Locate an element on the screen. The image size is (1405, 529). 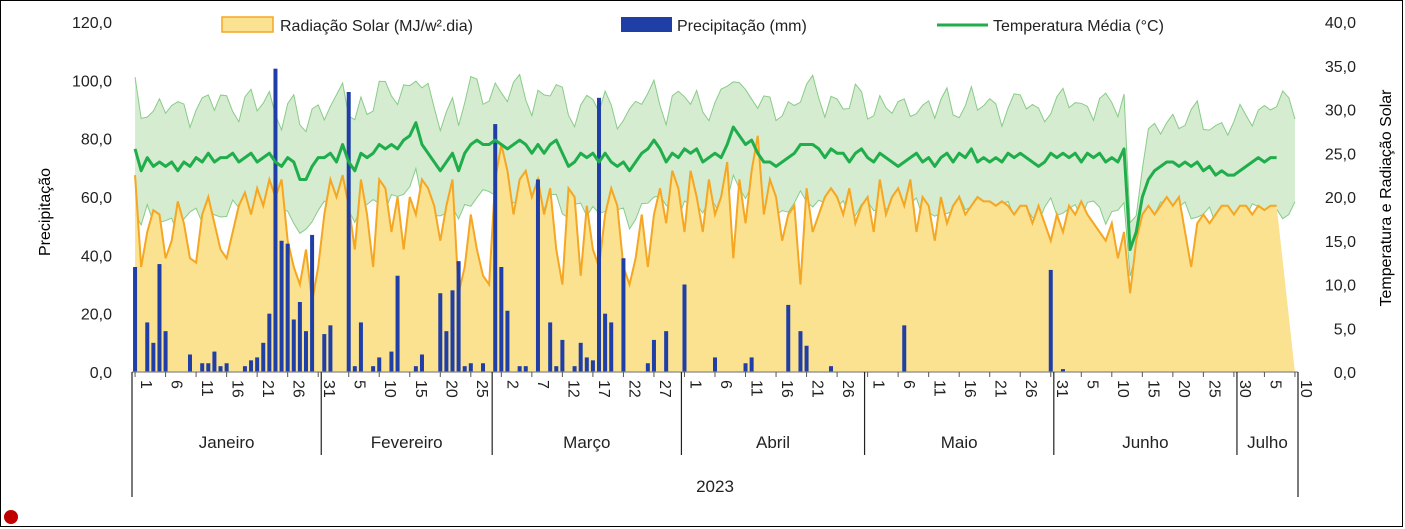
left-tick-label: 0,0 is located at coordinates (101, 373).